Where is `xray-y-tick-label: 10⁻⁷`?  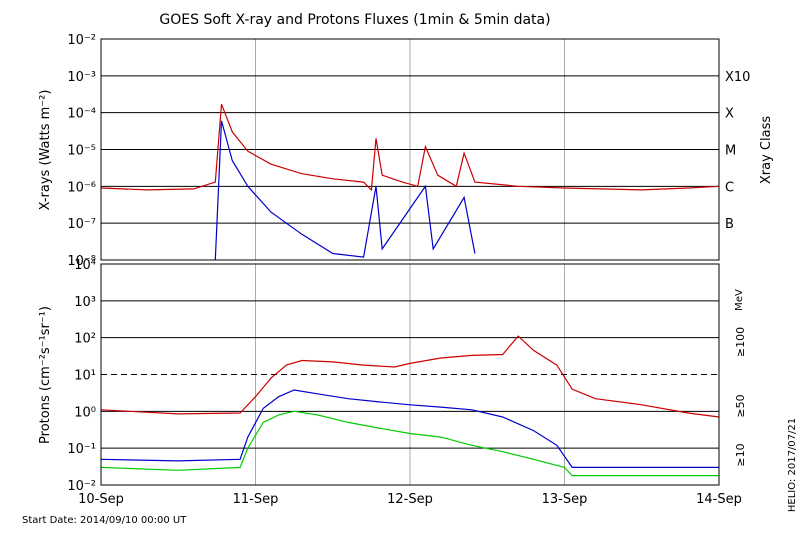
xray-y-tick-label: 10⁻⁷ is located at coordinates (81, 224).